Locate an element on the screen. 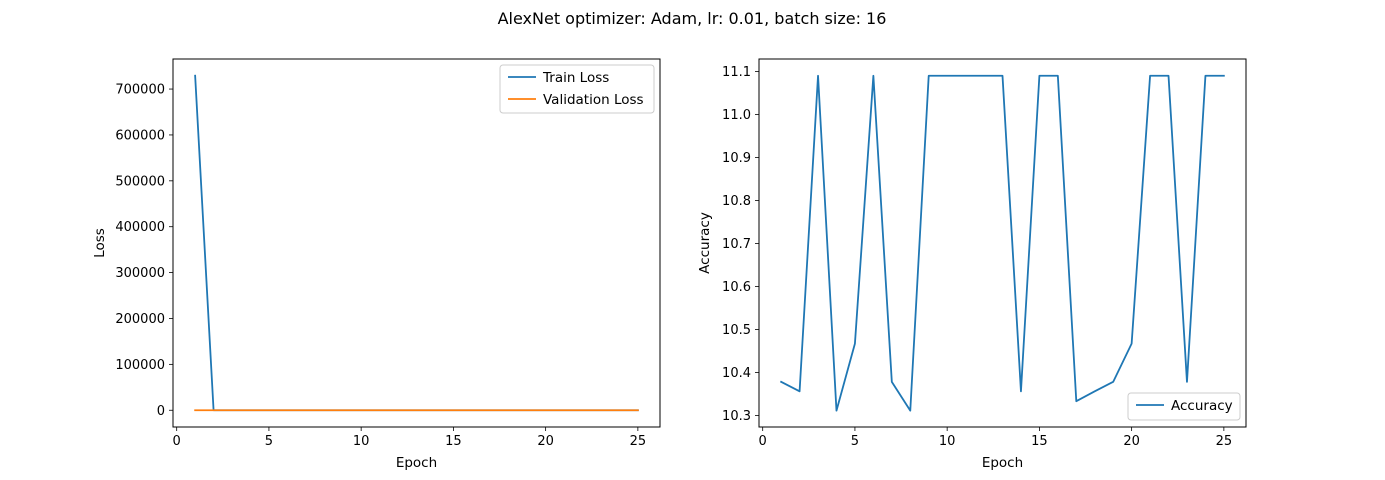  legend: Train Loss Validation Loss is located at coordinates (577, 89).